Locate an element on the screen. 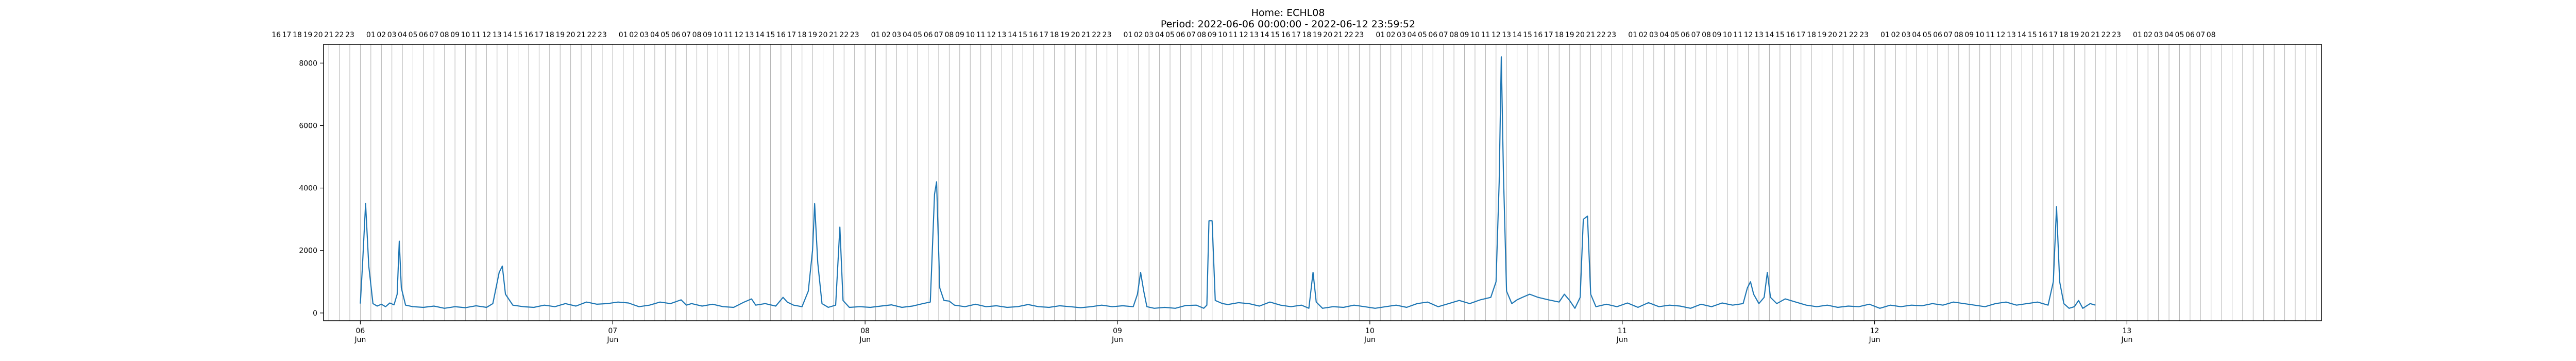 This screenshot has width=2576, height=361. x-tick-label: 10 is located at coordinates (1370, 331).